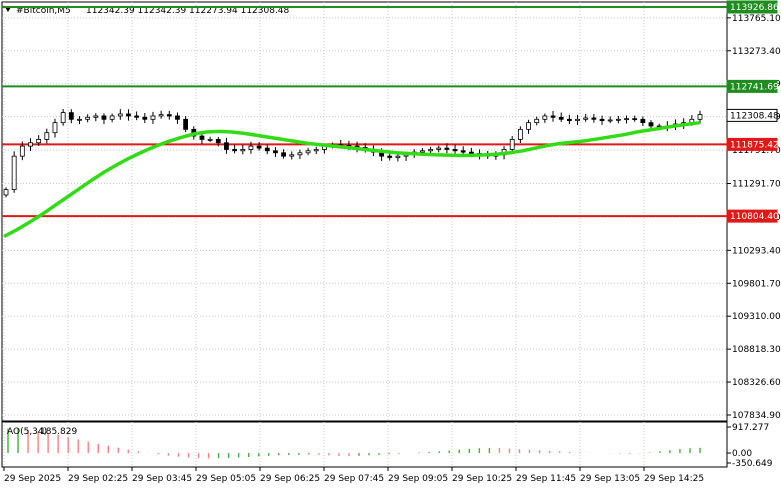 The height and width of the screenshot is (489, 781). What do you see at coordinates (43, 11) in the screenshot?
I see `symbol-label: #Bitcoin,M5` at bounding box center [43, 11].